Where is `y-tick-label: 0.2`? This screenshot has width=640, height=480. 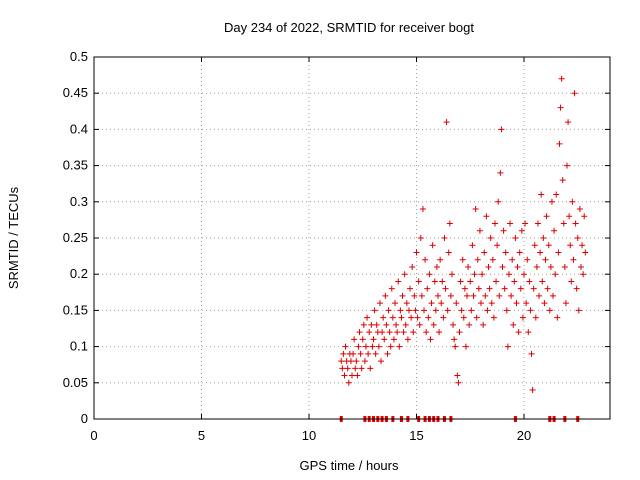 y-tick-label: 0.2 is located at coordinates (79, 273).